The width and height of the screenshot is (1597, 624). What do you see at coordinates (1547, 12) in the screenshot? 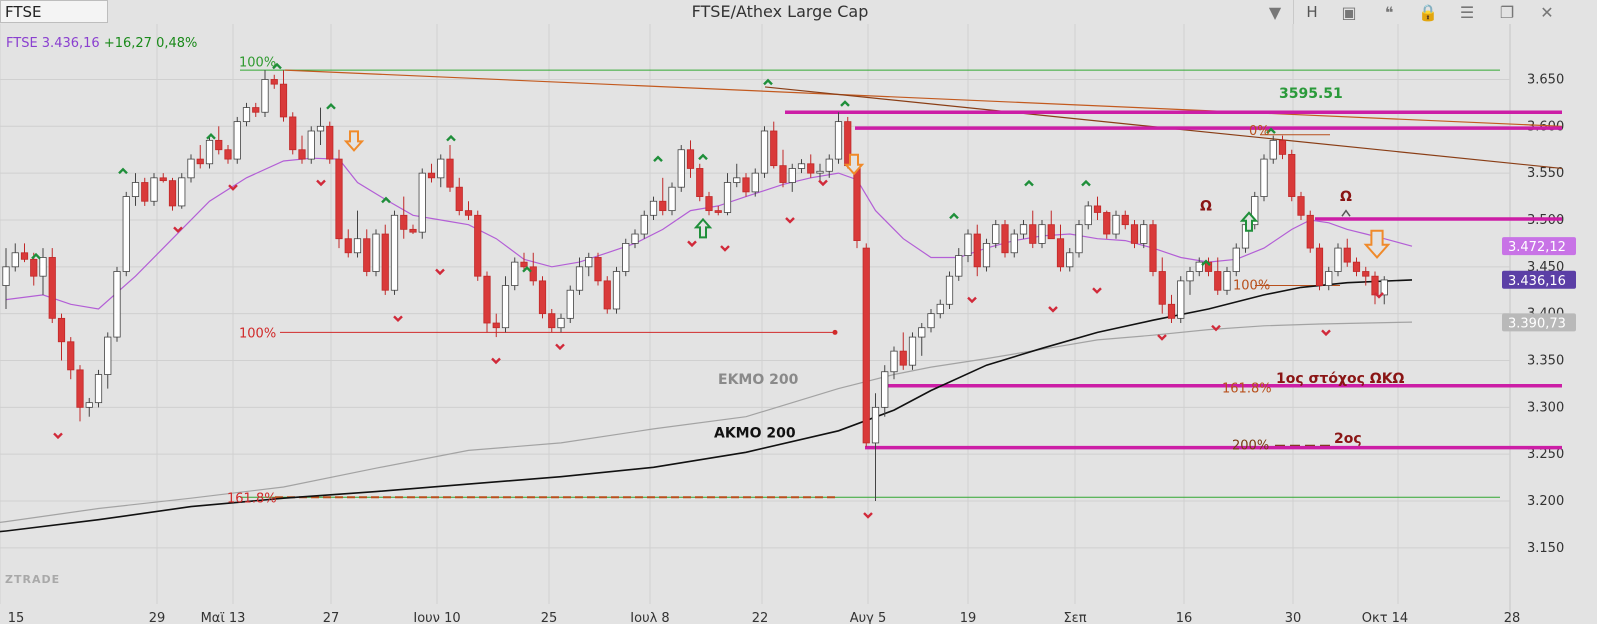
I see `close-icon: ✕` at bounding box center [1547, 12].